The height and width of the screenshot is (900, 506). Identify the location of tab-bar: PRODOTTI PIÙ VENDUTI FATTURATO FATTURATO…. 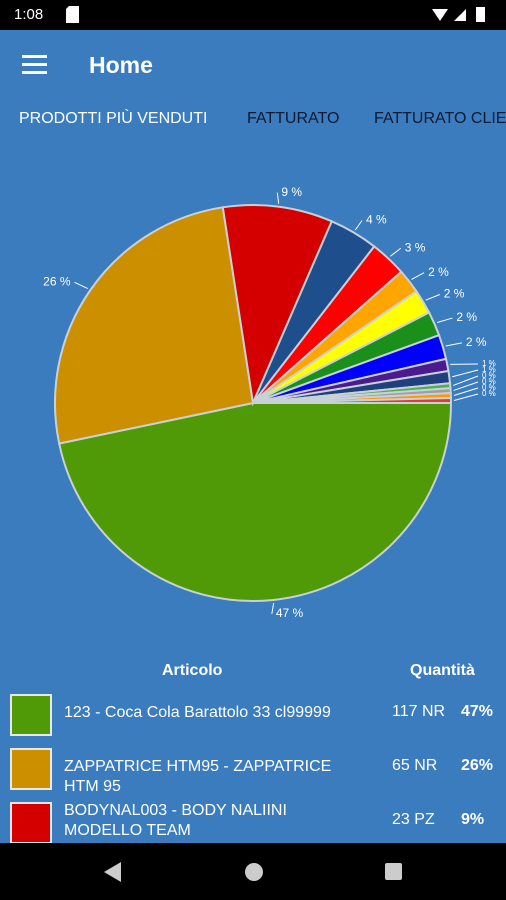
(253, 120).